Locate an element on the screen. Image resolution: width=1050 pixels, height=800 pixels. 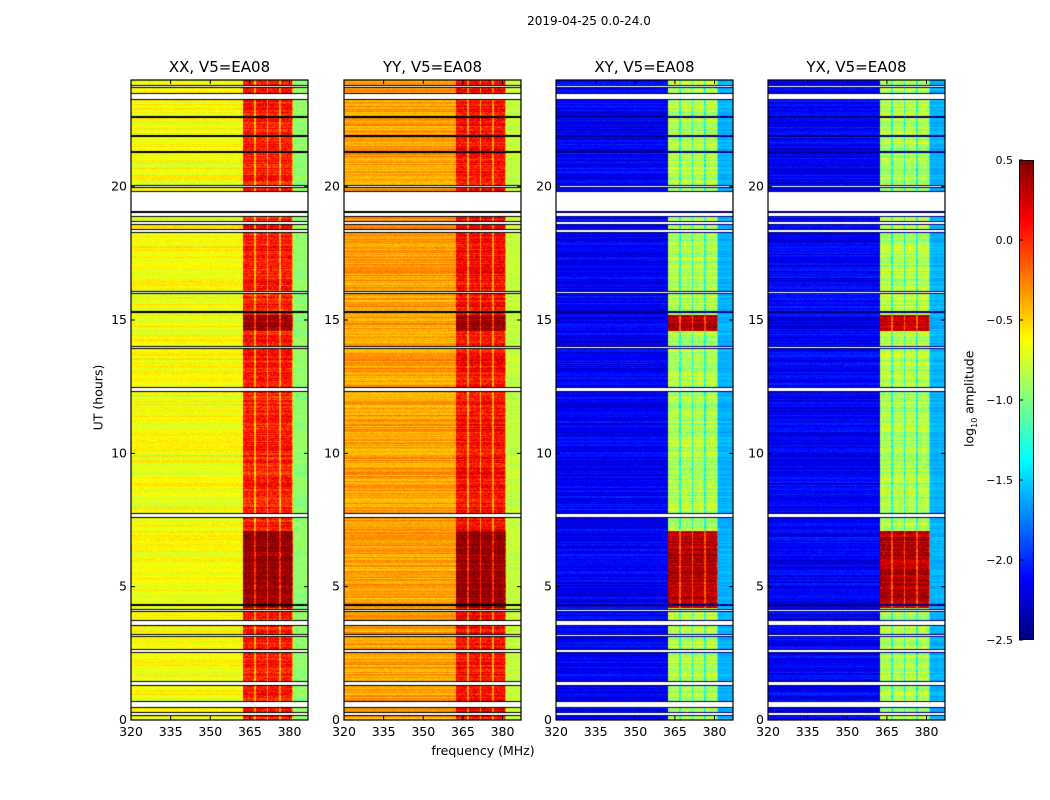
colorbar-tick-label: 0.5 is located at coordinates (1005, 160).